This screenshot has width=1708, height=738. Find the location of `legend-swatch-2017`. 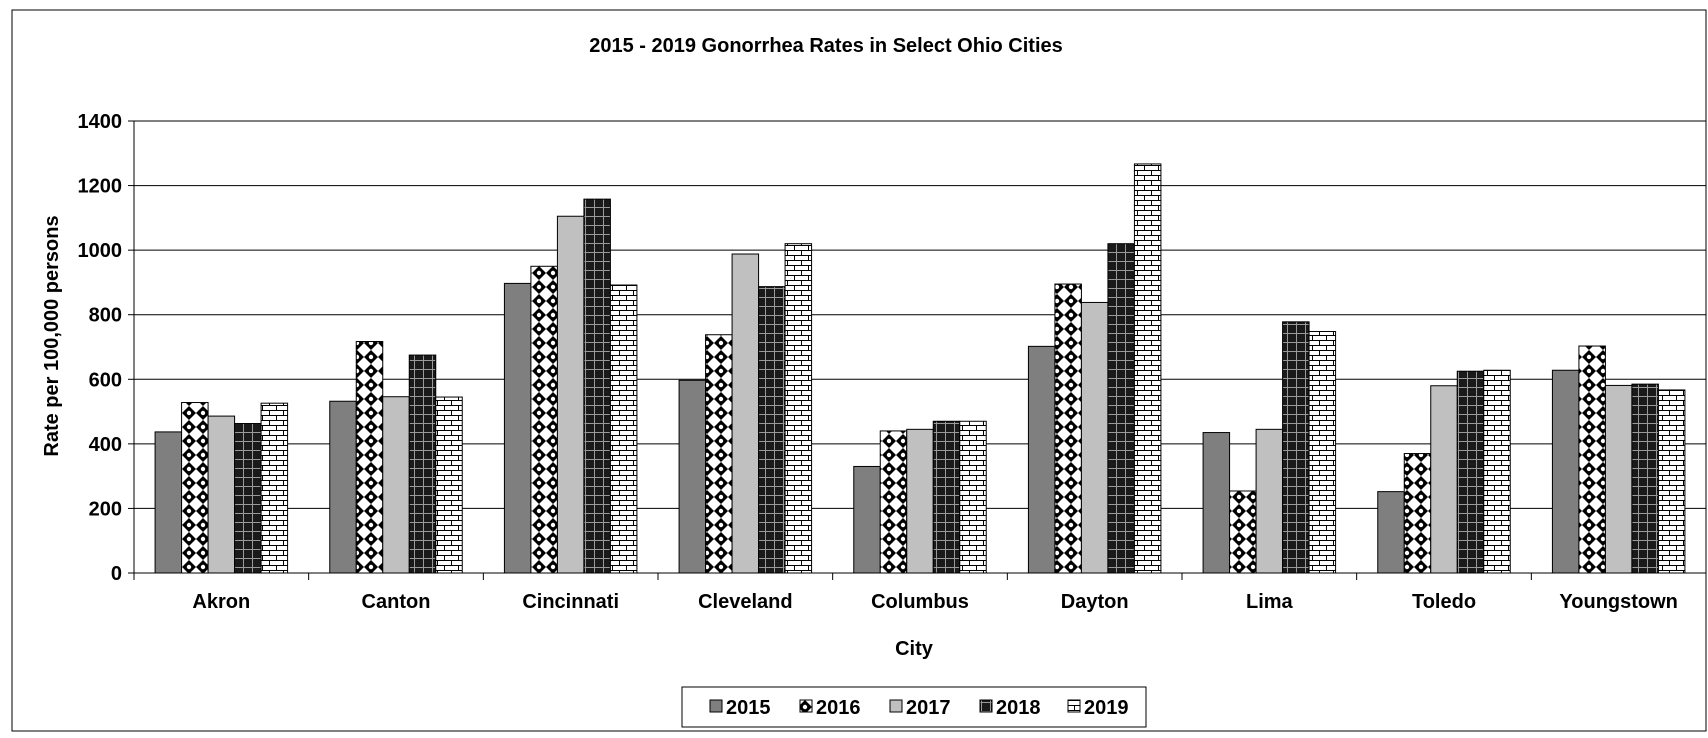

legend-swatch-2017 is located at coordinates (896, 706).